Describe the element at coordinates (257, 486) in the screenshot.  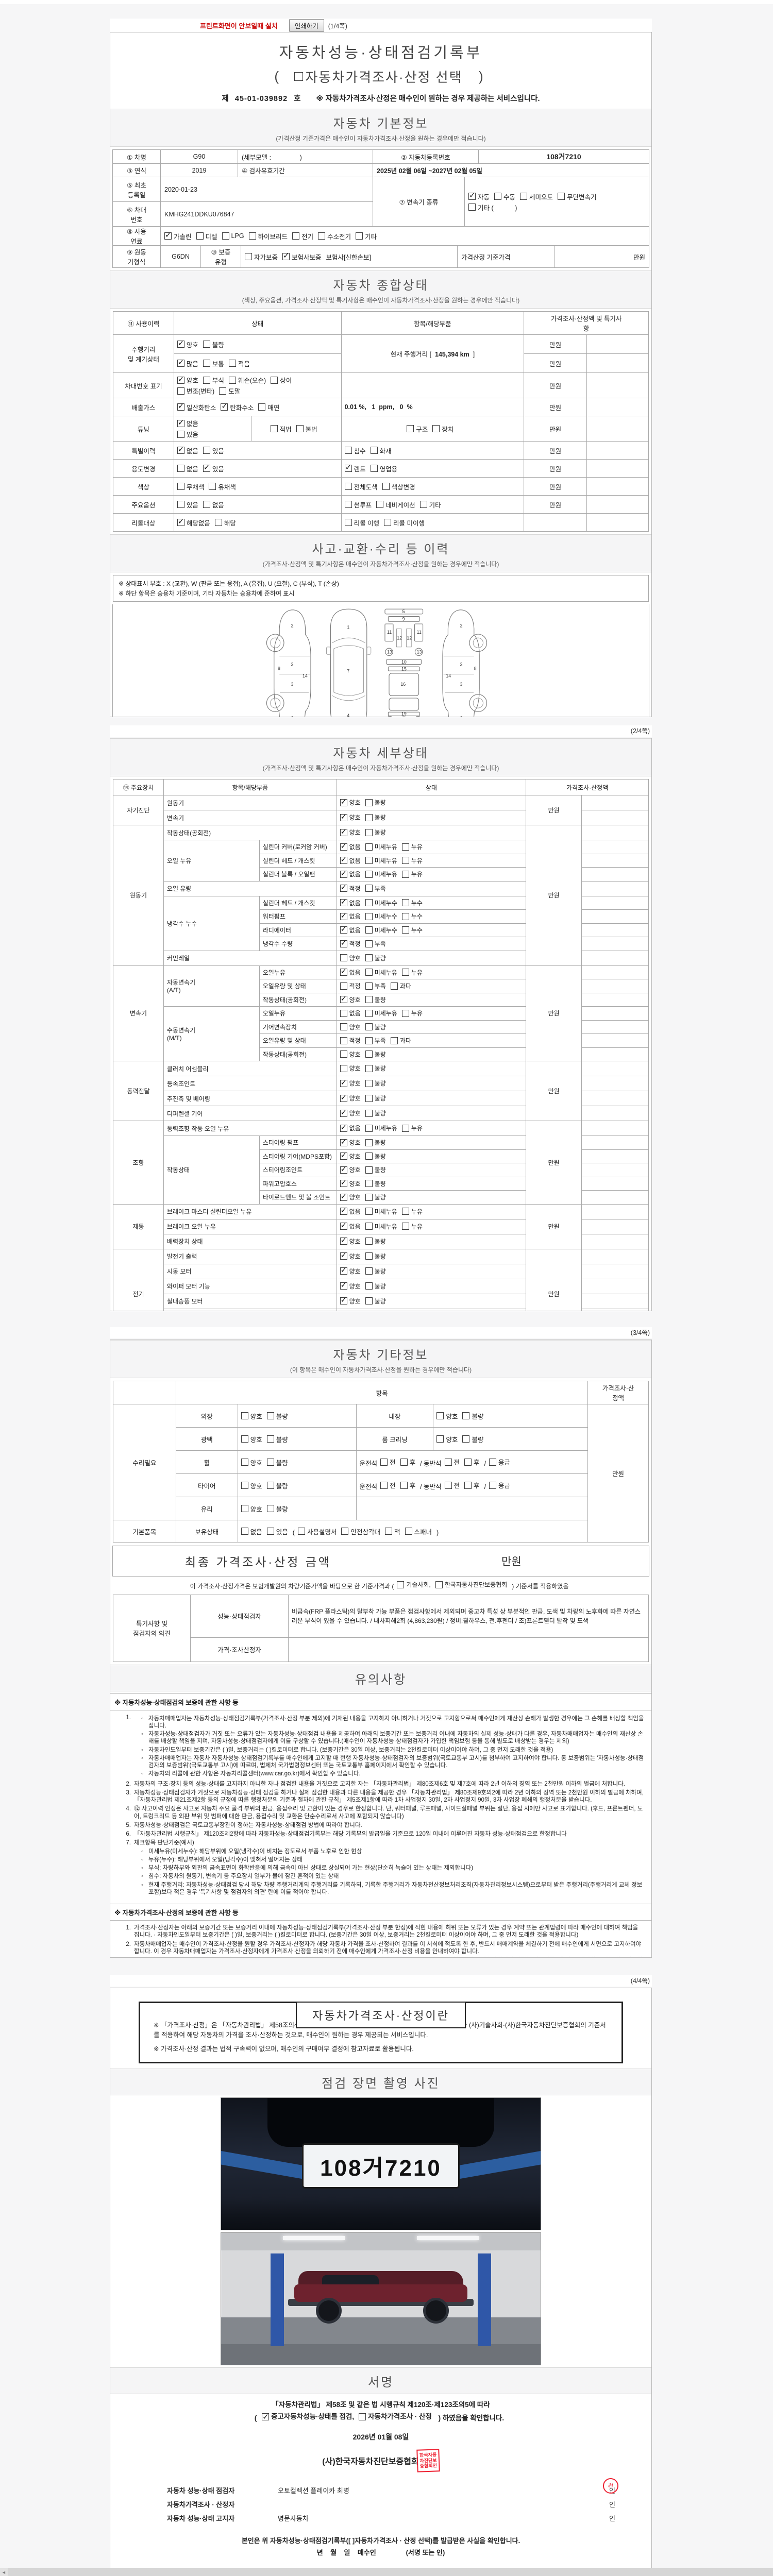
I see `state-options: 무채색 유채색` at that location.